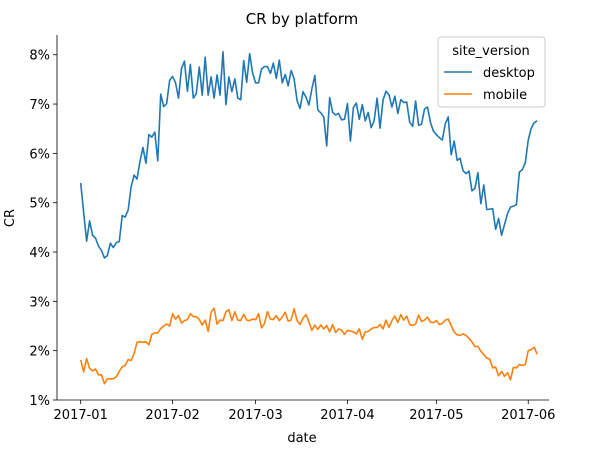  What do you see at coordinates (528, 415) in the screenshot?
I see `x-tick-label: 2017-06` at bounding box center [528, 415].